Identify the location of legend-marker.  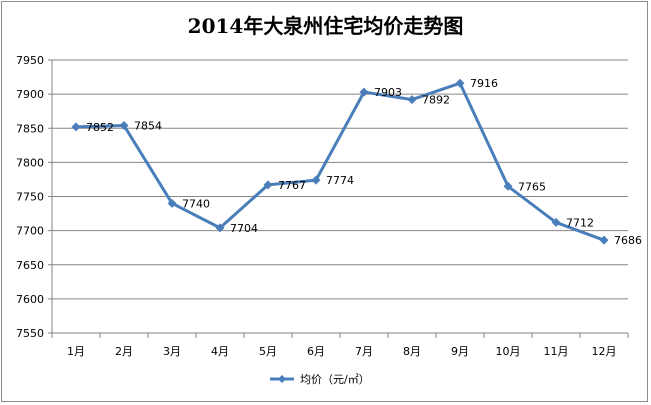
(282, 379).